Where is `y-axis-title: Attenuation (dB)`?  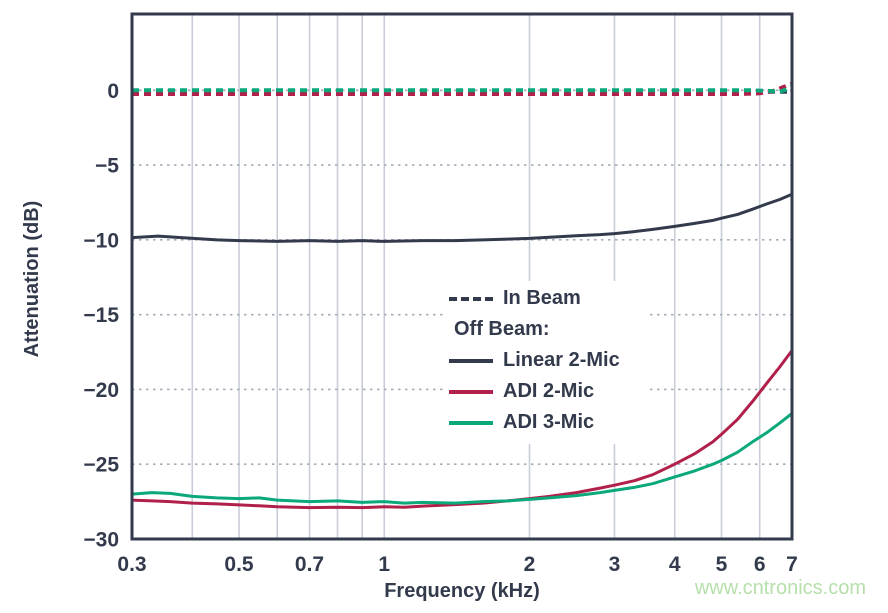
y-axis-title: Attenuation (dB) is located at coordinates (32, 279).